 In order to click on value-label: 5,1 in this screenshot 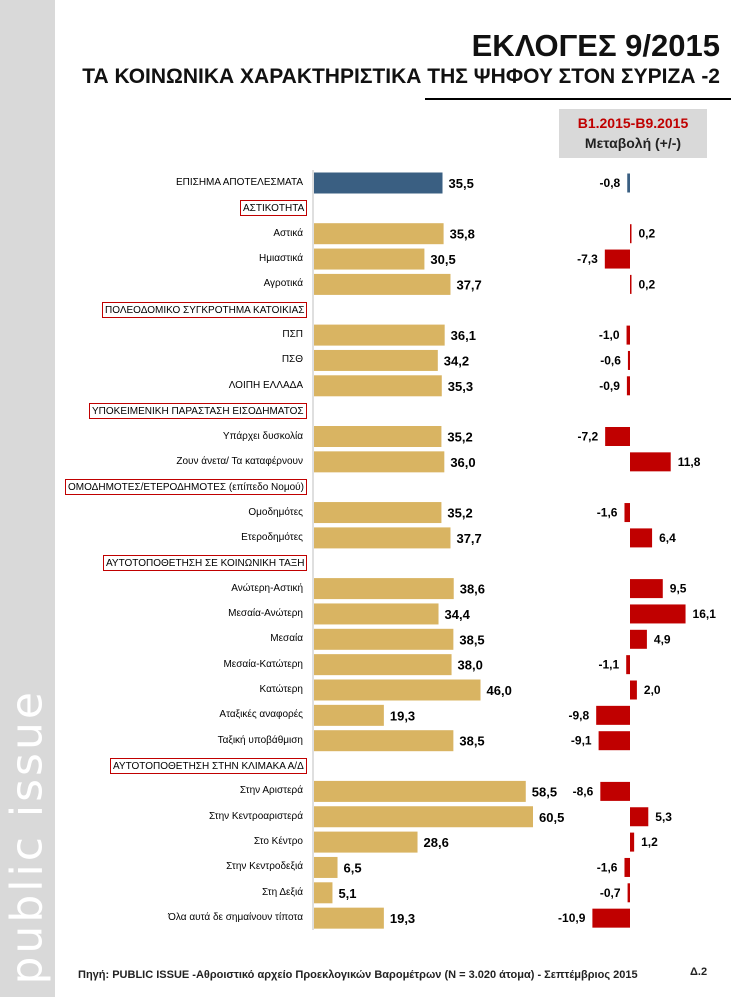, I will do `click(347, 893)`.